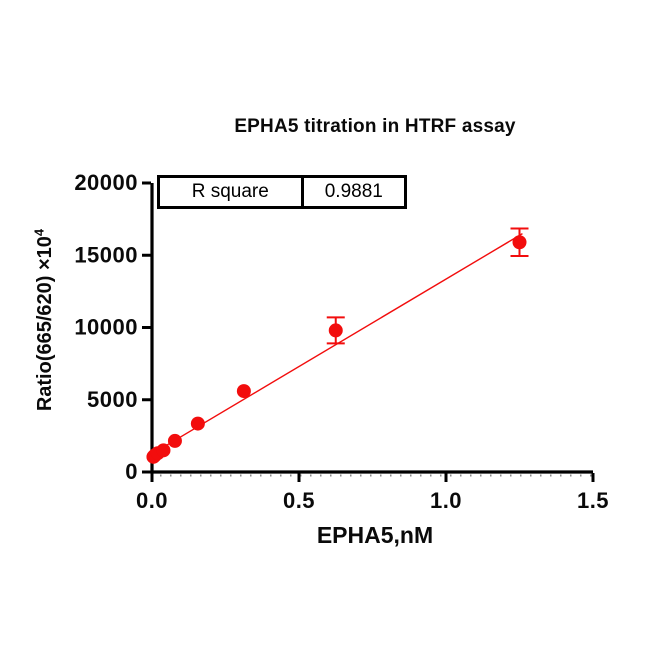 This screenshot has height=672, width=672. I want to click on y-tick-label: 5000, so click(112, 399).